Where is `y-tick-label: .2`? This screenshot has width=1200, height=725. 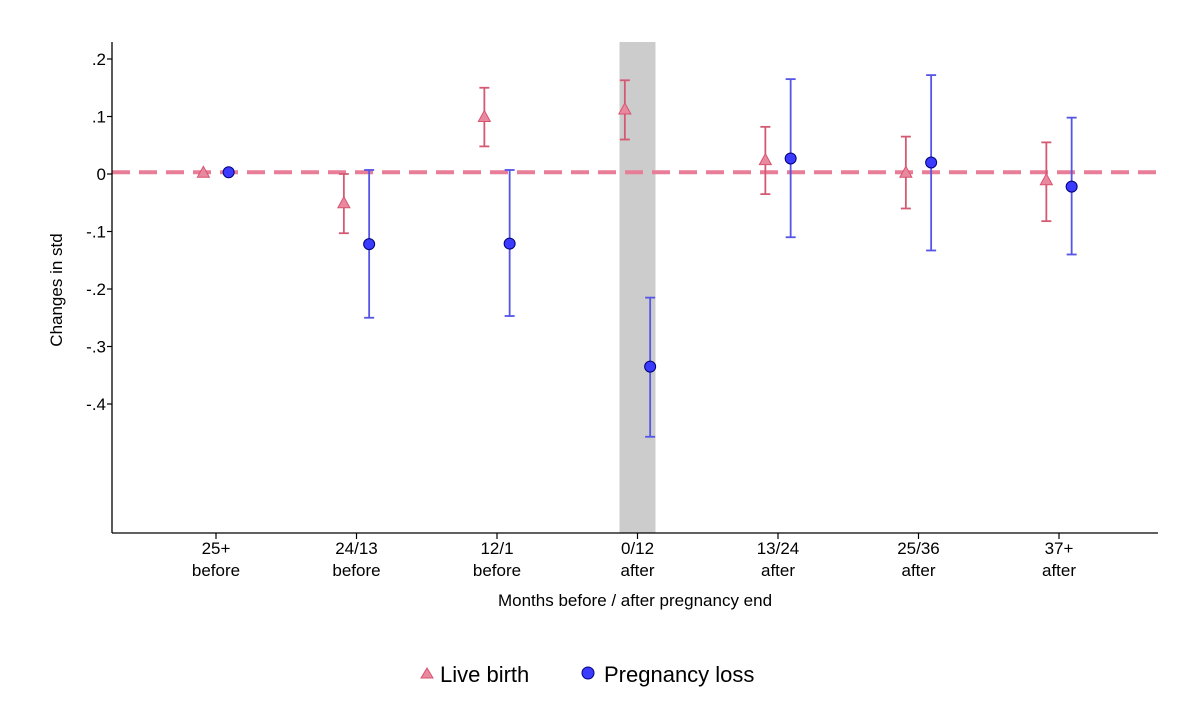
y-tick-label: .2 is located at coordinates (99, 59).